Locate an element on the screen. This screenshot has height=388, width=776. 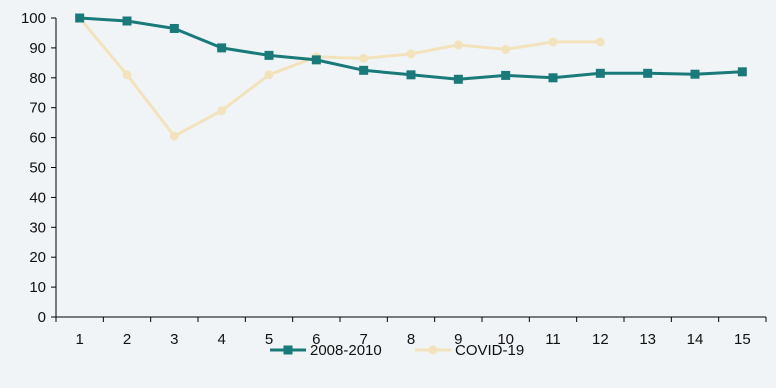
x-tick-label: 13 is located at coordinates (647, 339).